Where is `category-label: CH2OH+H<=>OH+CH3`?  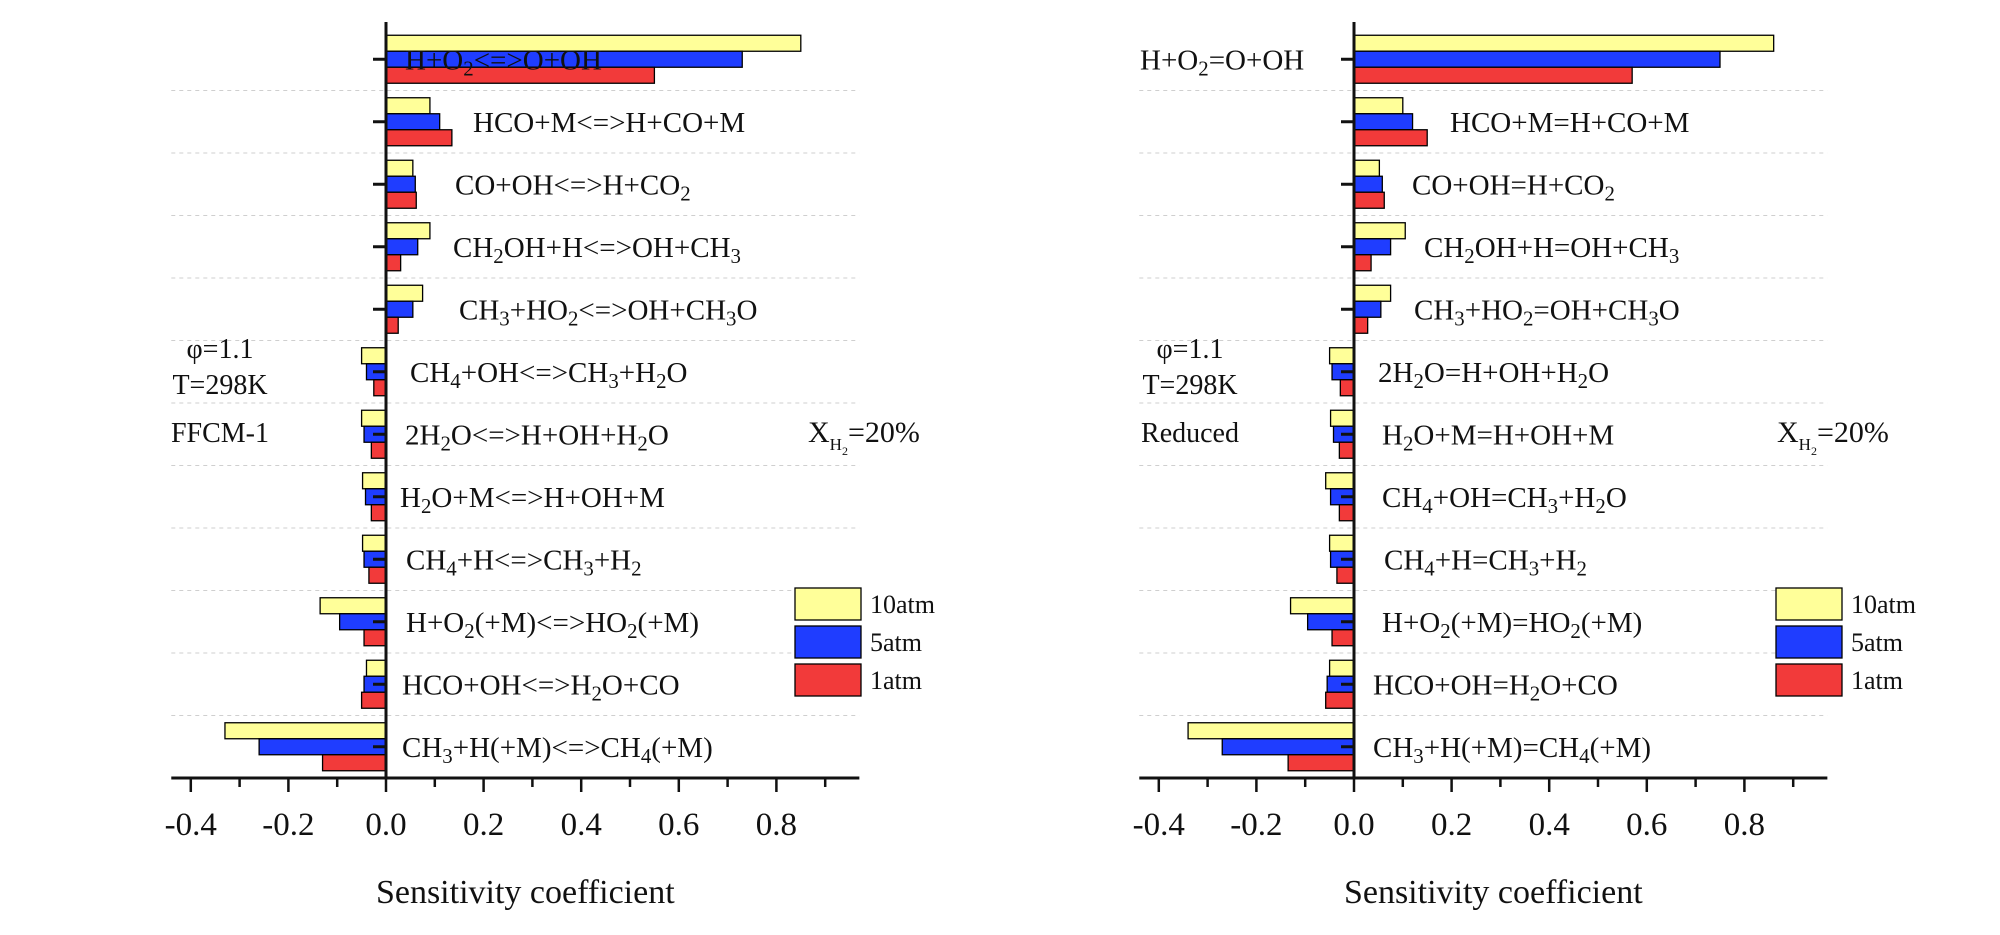
category-label: CH2OH+H<=>OH+CH3 is located at coordinates (597, 250).